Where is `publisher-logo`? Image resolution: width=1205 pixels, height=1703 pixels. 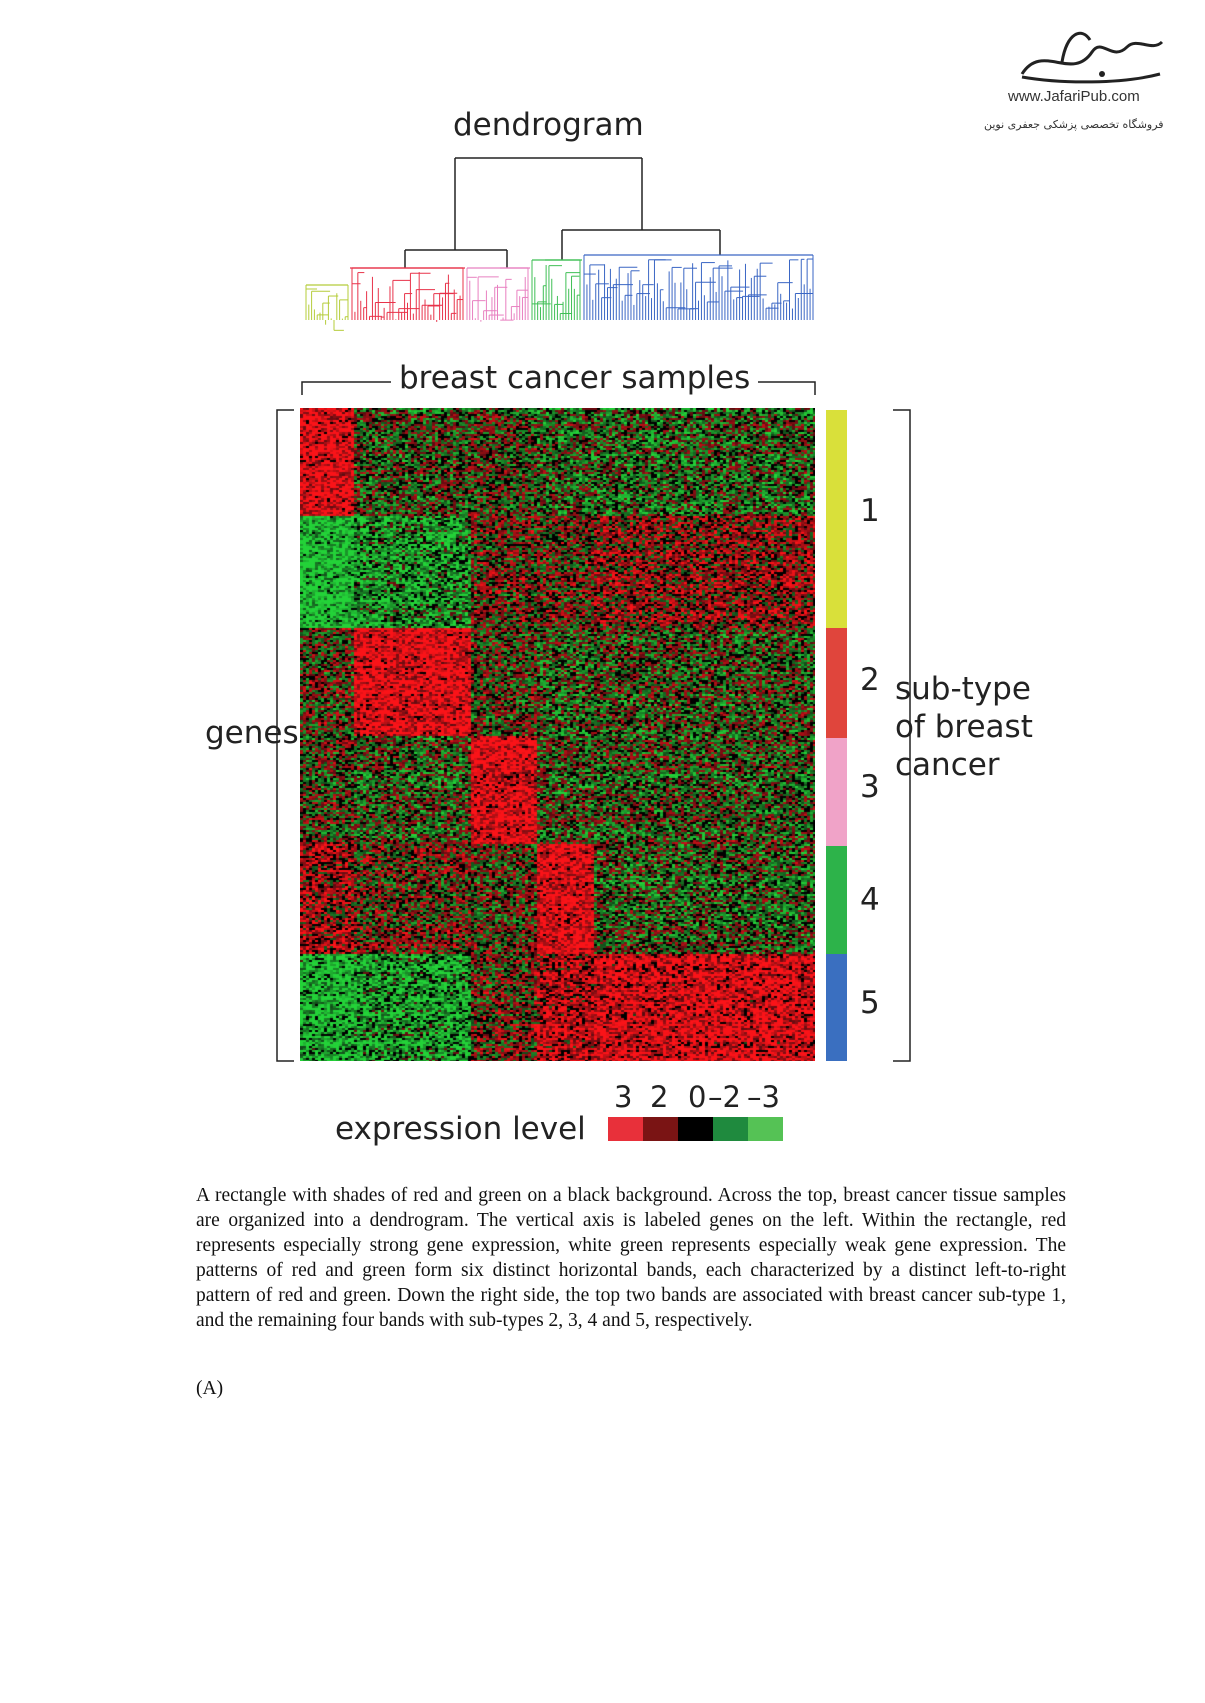 publisher-logo is located at coordinates (1088, 78).